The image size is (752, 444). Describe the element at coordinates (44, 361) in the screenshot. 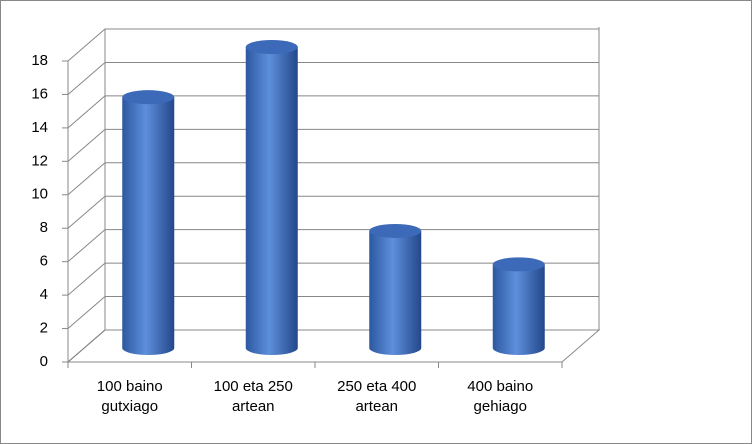

I see `y-tick-label: 0` at that location.